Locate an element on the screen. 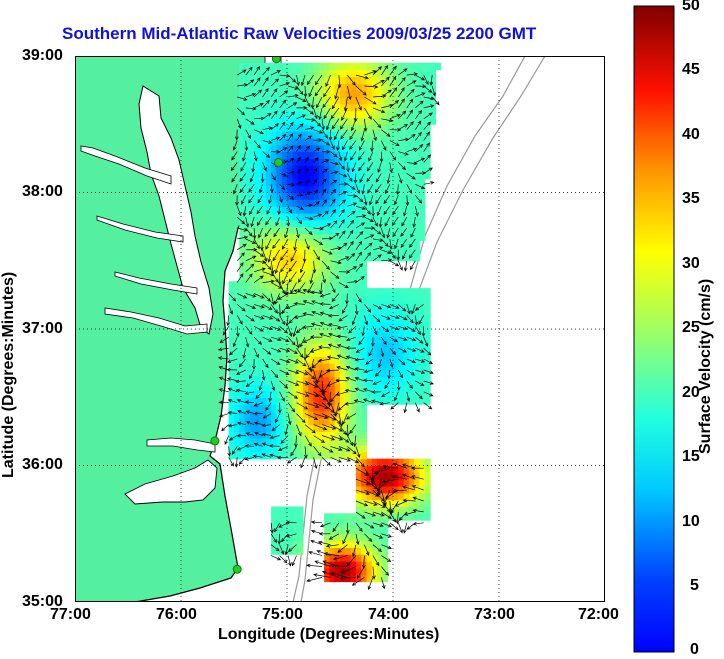 The height and width of the screenshot is (659, 724). colorbar-tick-label: 30 is located at coordinates (691, 263).